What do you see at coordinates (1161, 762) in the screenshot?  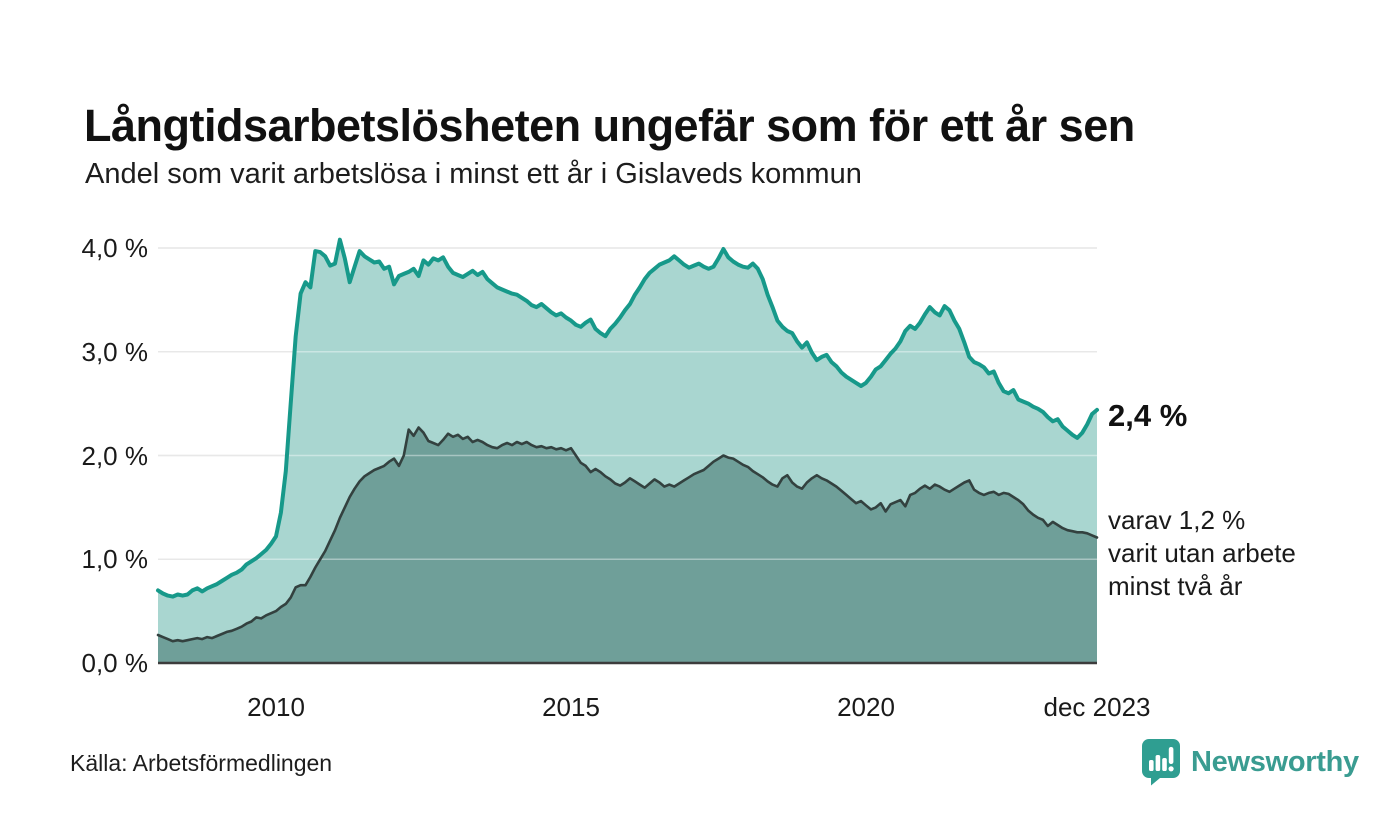 I see `newsworthy-logo-icon` at bounding box center [1161, 762].